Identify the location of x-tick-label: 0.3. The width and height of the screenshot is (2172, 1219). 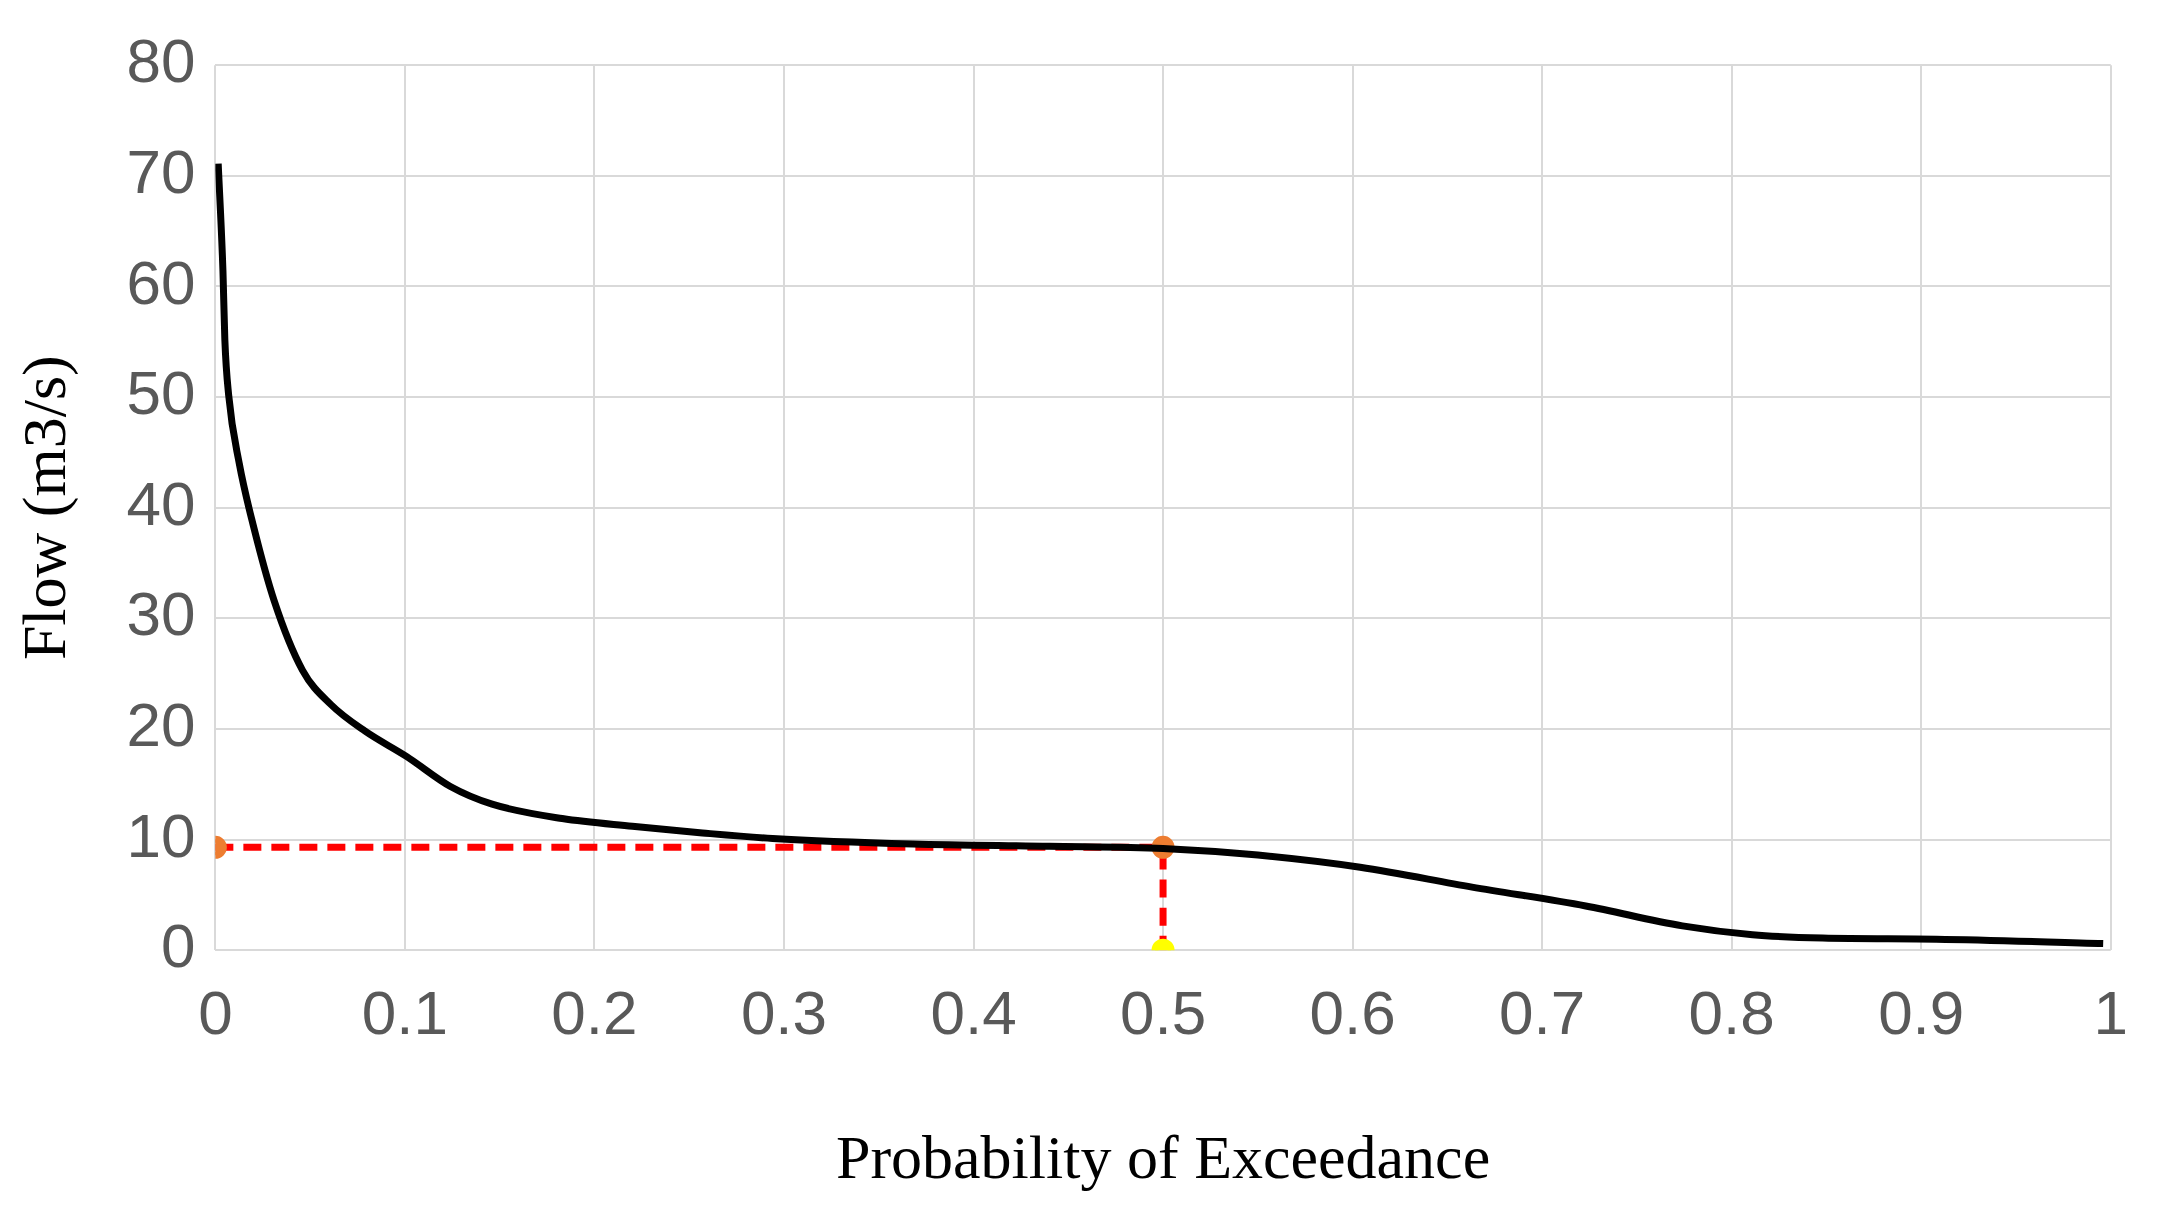
(784, 1013).